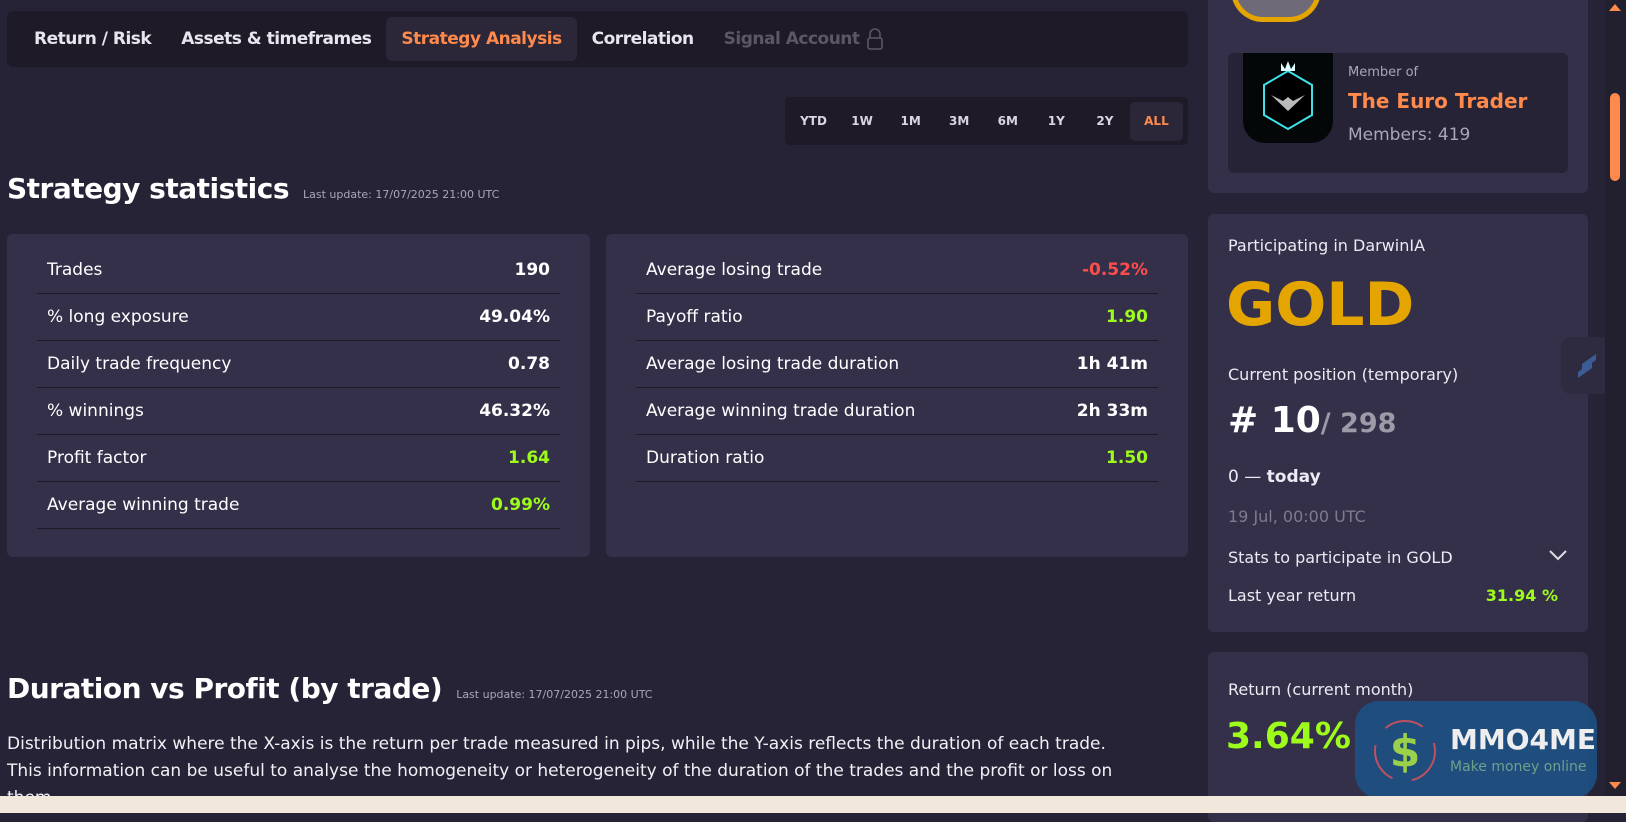 The image size is (1626, 822). What do you see at coordinates (93, 39) in the screenshot?
I see `tab-return-risk: Return / Risk` at bounding box center [93, 39].